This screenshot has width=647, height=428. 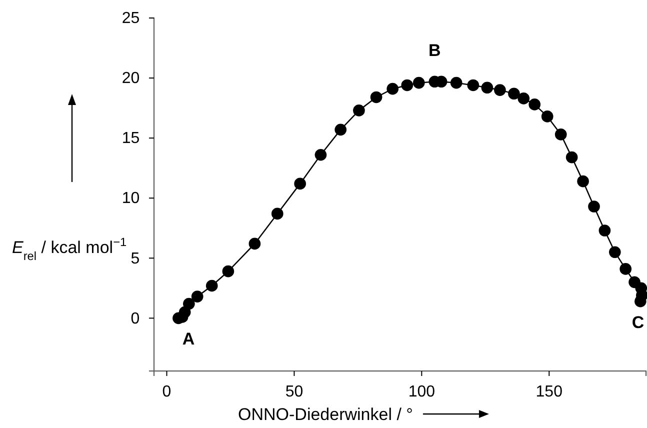 What do you see at coordinates (549, 392) in the screenshot?
I see `x-tick-label: 150` at bounding box center [549, 392].